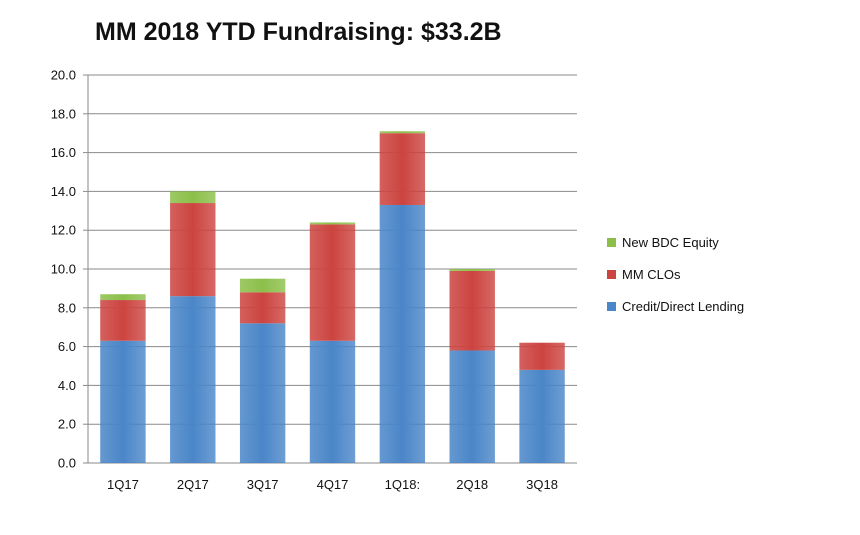 Image resolution: width=860 pixels, height=535 pixels. What do you see at coordinates (63, 113) in the screenshot?
I see `y-tick-label: 18.0` at bounding box center [63, 113].